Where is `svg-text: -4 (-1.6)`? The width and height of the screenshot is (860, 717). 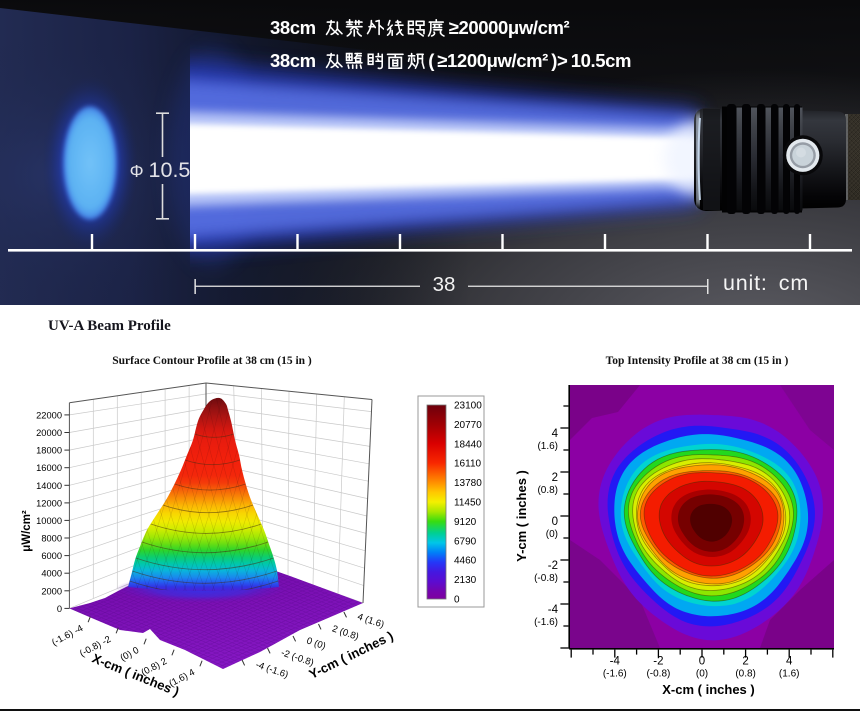
svg-text: -4 (-1.6) is located at coordinates (272, 669).